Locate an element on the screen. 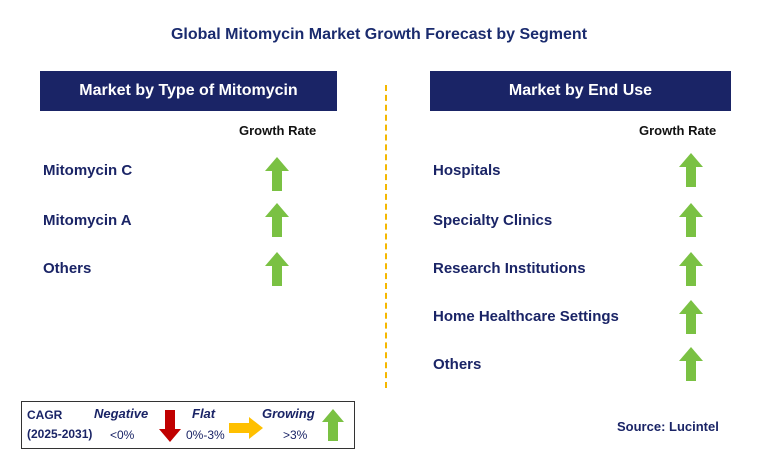 Image resolution: width=758 pixels, height=475 pixels. right-item-label: Home Healthcare Settings is located at coordinates (526, 316).